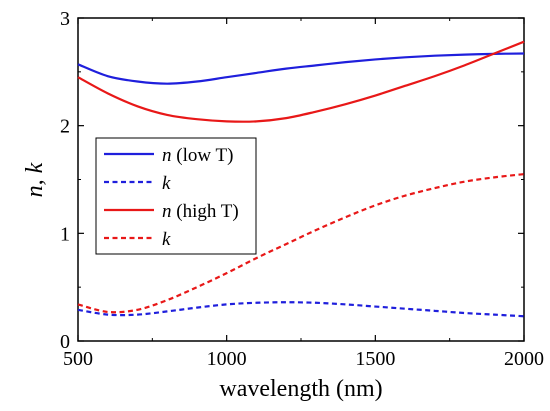 The height and width of the screenshot is (411, 550). I want to click on legend-label-condition: (high T), so click(205, 211).